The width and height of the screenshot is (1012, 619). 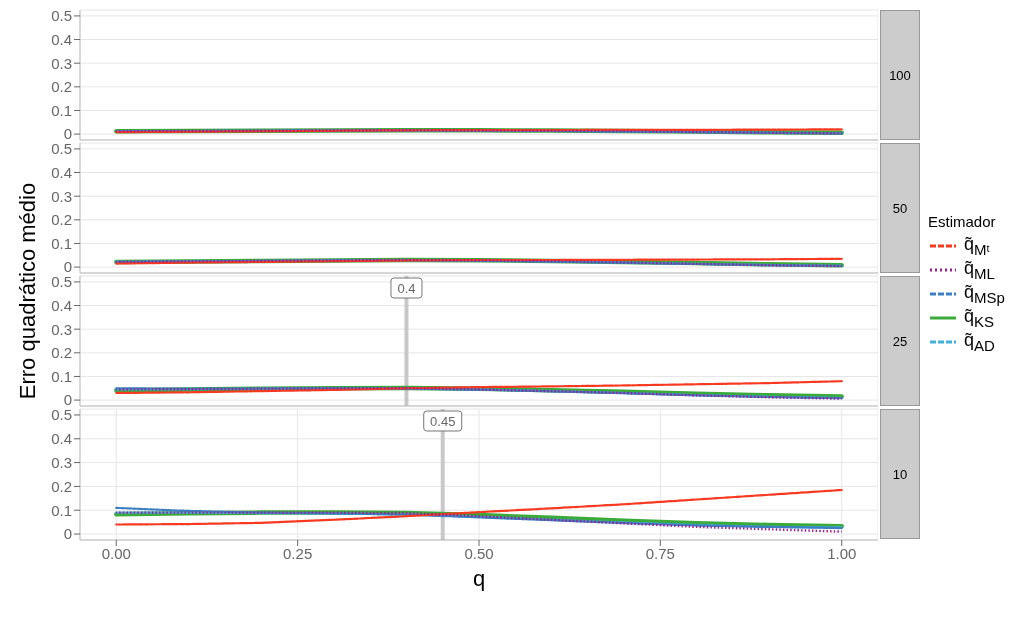 I want to click on legend-title: Estimador, so click(x=962, y=221).